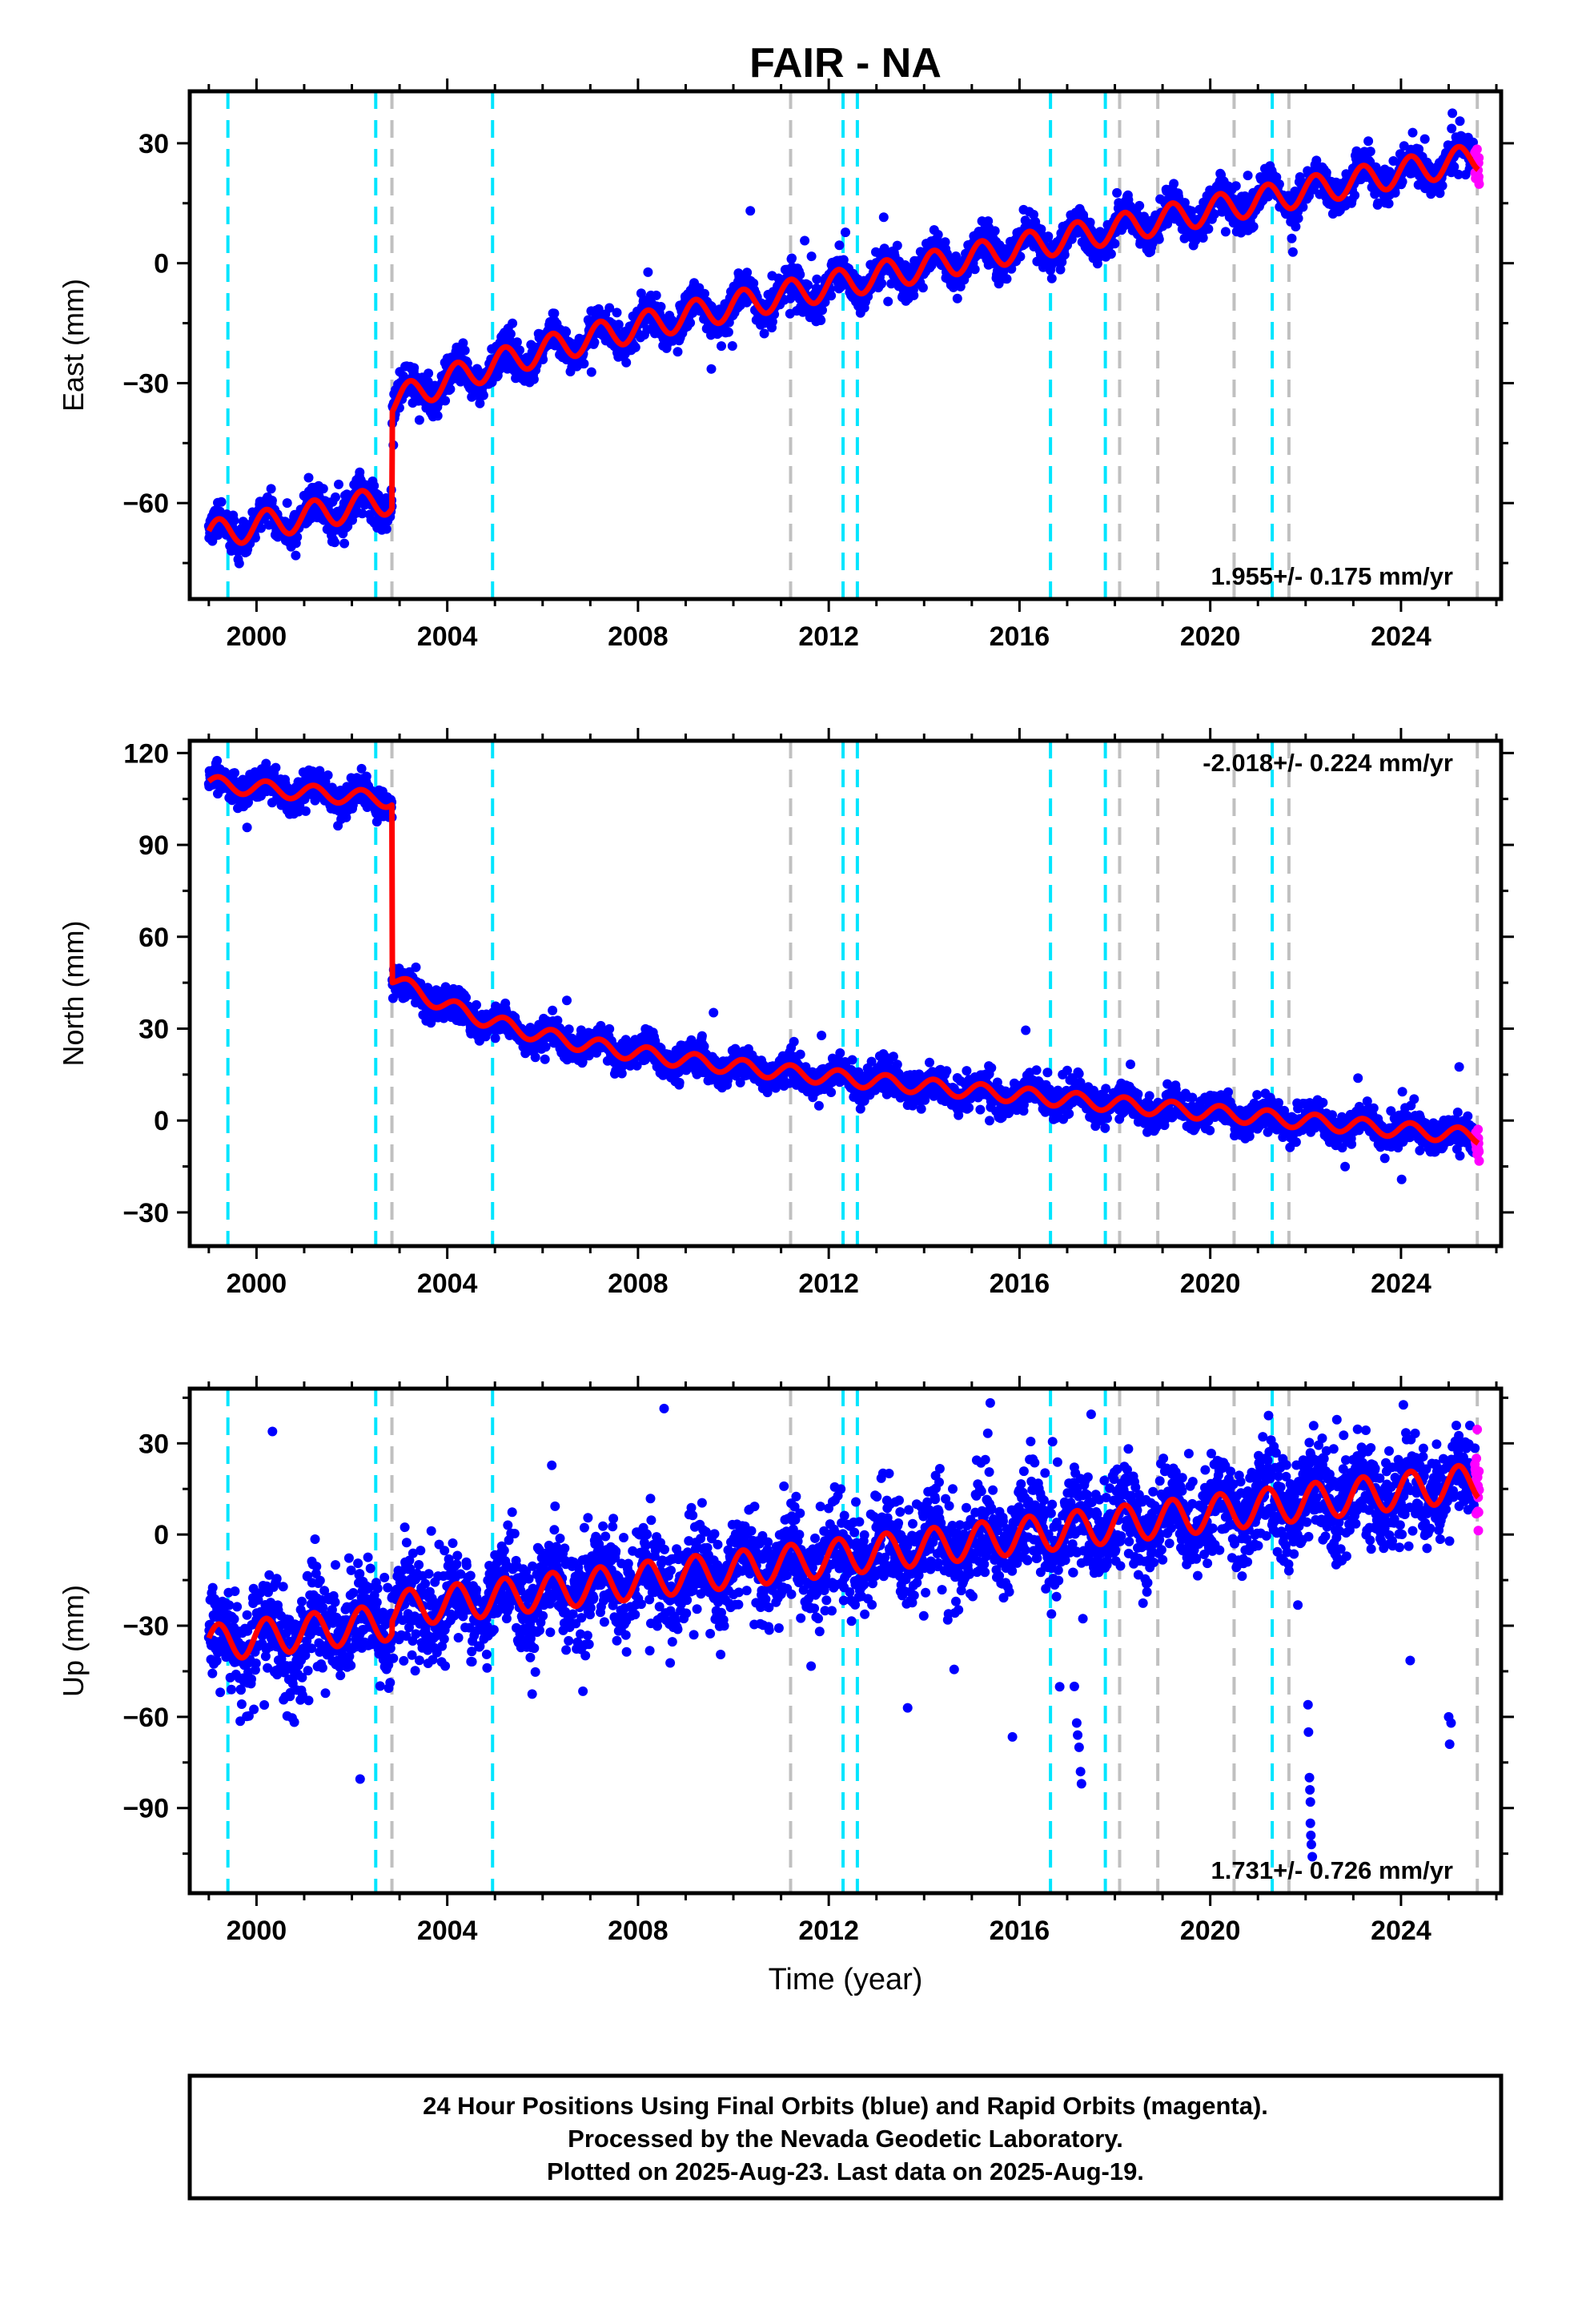  What do you see at coordinates (447, 636) in the screenshot?
I see `x-tick-label: 2004` at bounding box center [447, 636].